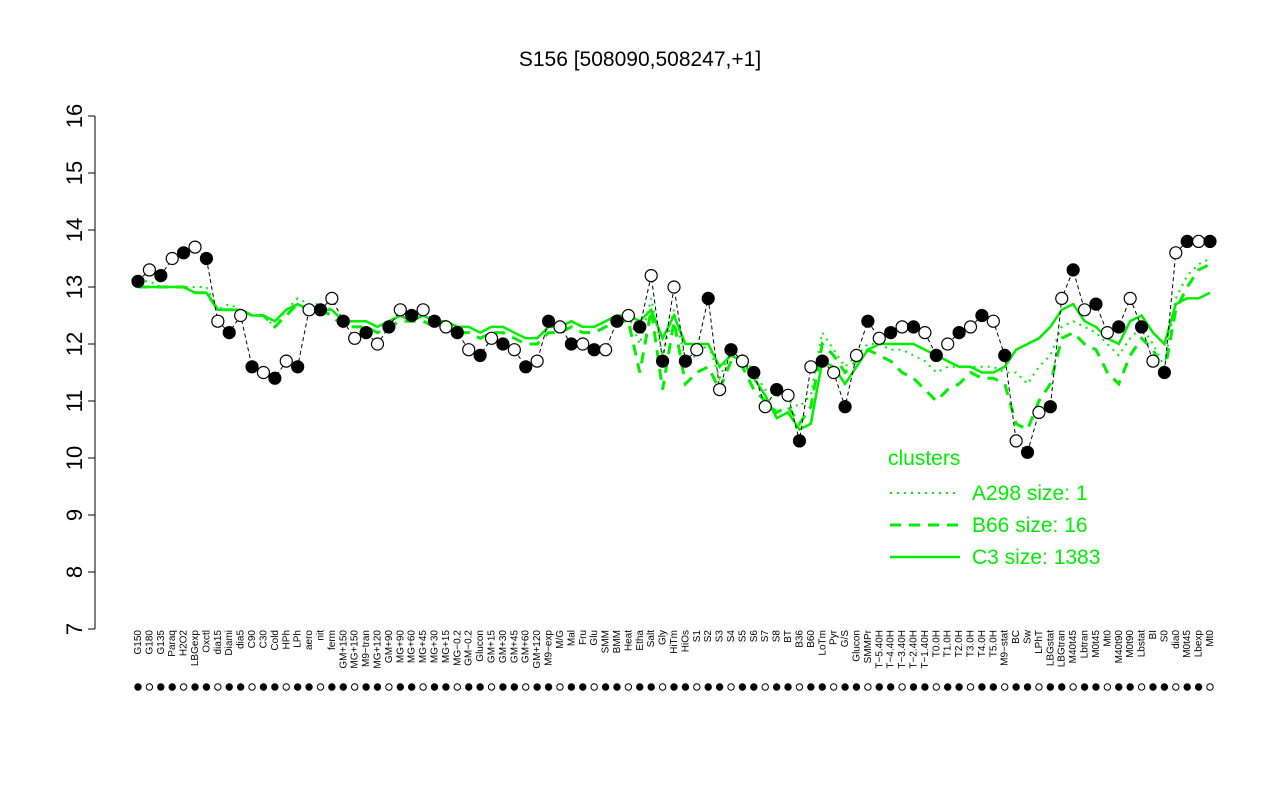 The height and width of the screenshot is (800, 1280). I want to click on y-tick-label: 14, so click(74, 230).